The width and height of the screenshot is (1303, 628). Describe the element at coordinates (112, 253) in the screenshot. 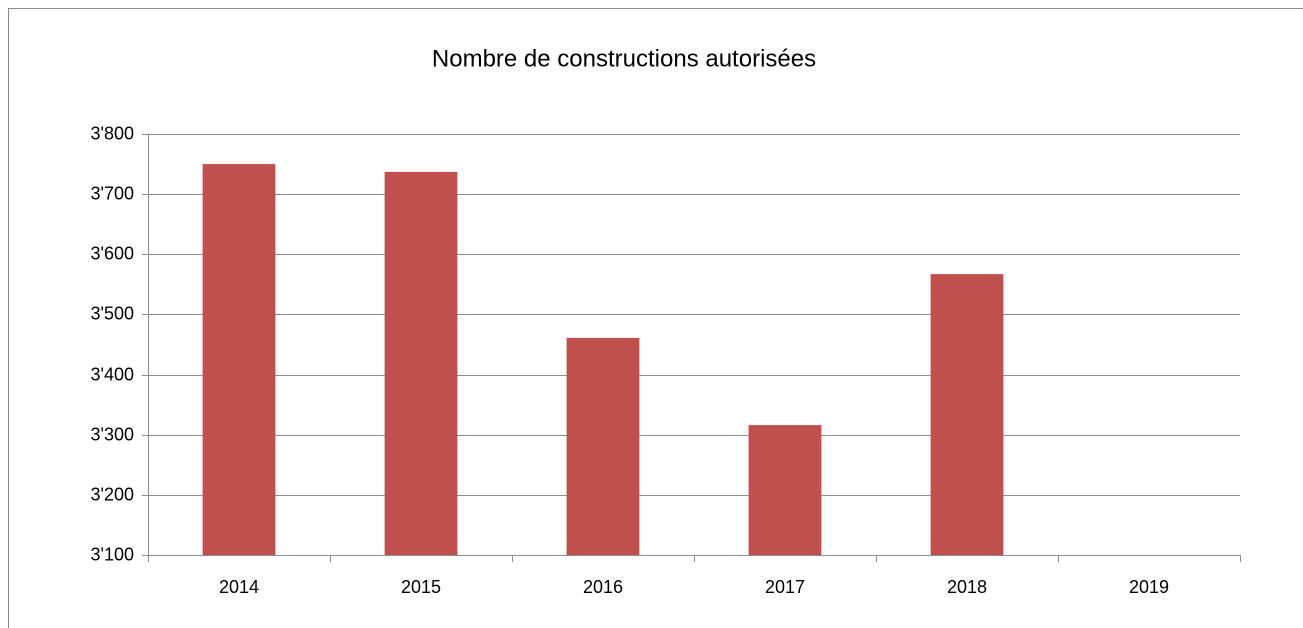

I see `y-tick-label: 3'600` at that location.